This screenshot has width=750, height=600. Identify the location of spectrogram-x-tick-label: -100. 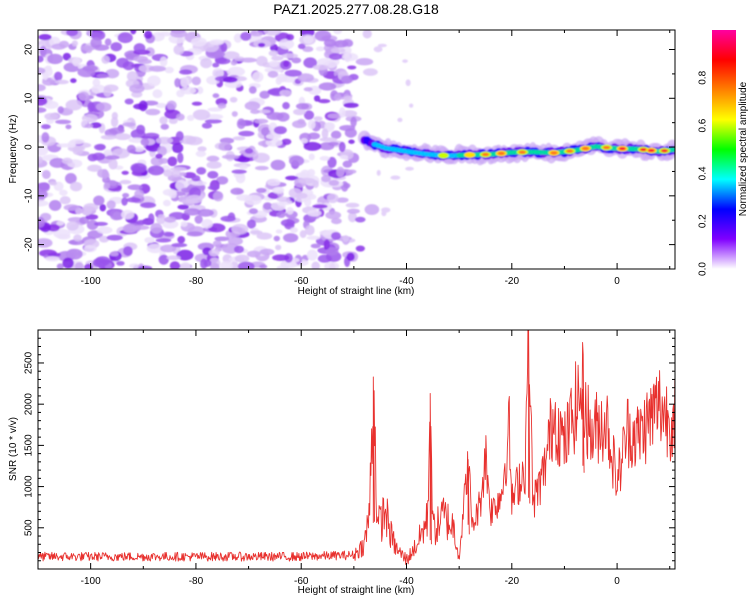
(91, 281).